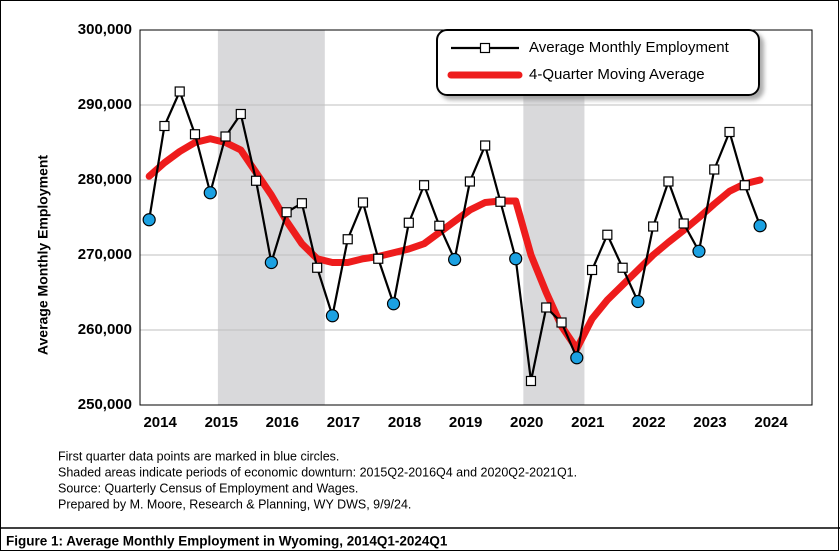 This screenshot has height=552, width=840. I want to click on x-tick-label: 2014, so click(160, 422).